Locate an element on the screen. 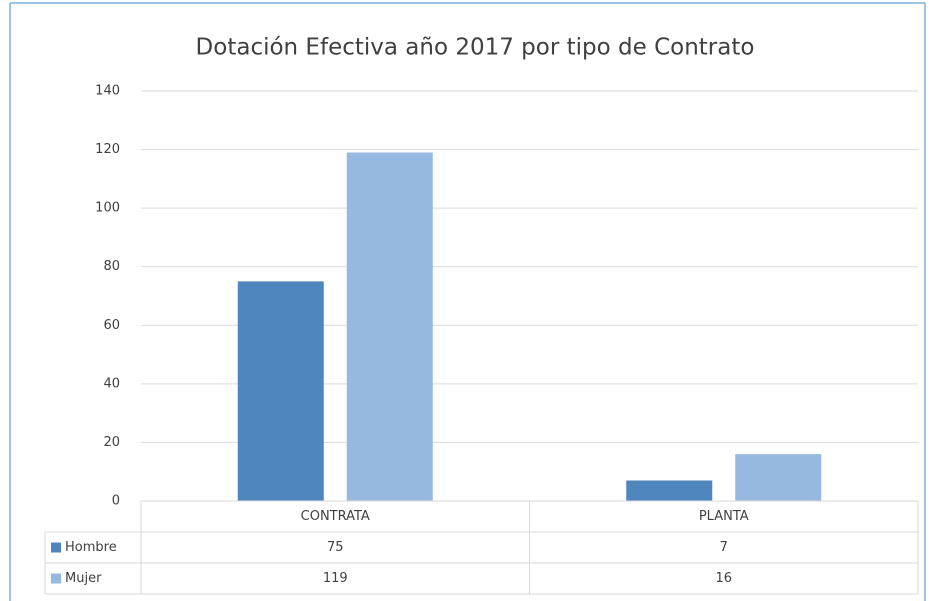 Image resolution: width=931 pixels, height=601 pixels. legend-label: Hombre is located at coordinates (91, 547).